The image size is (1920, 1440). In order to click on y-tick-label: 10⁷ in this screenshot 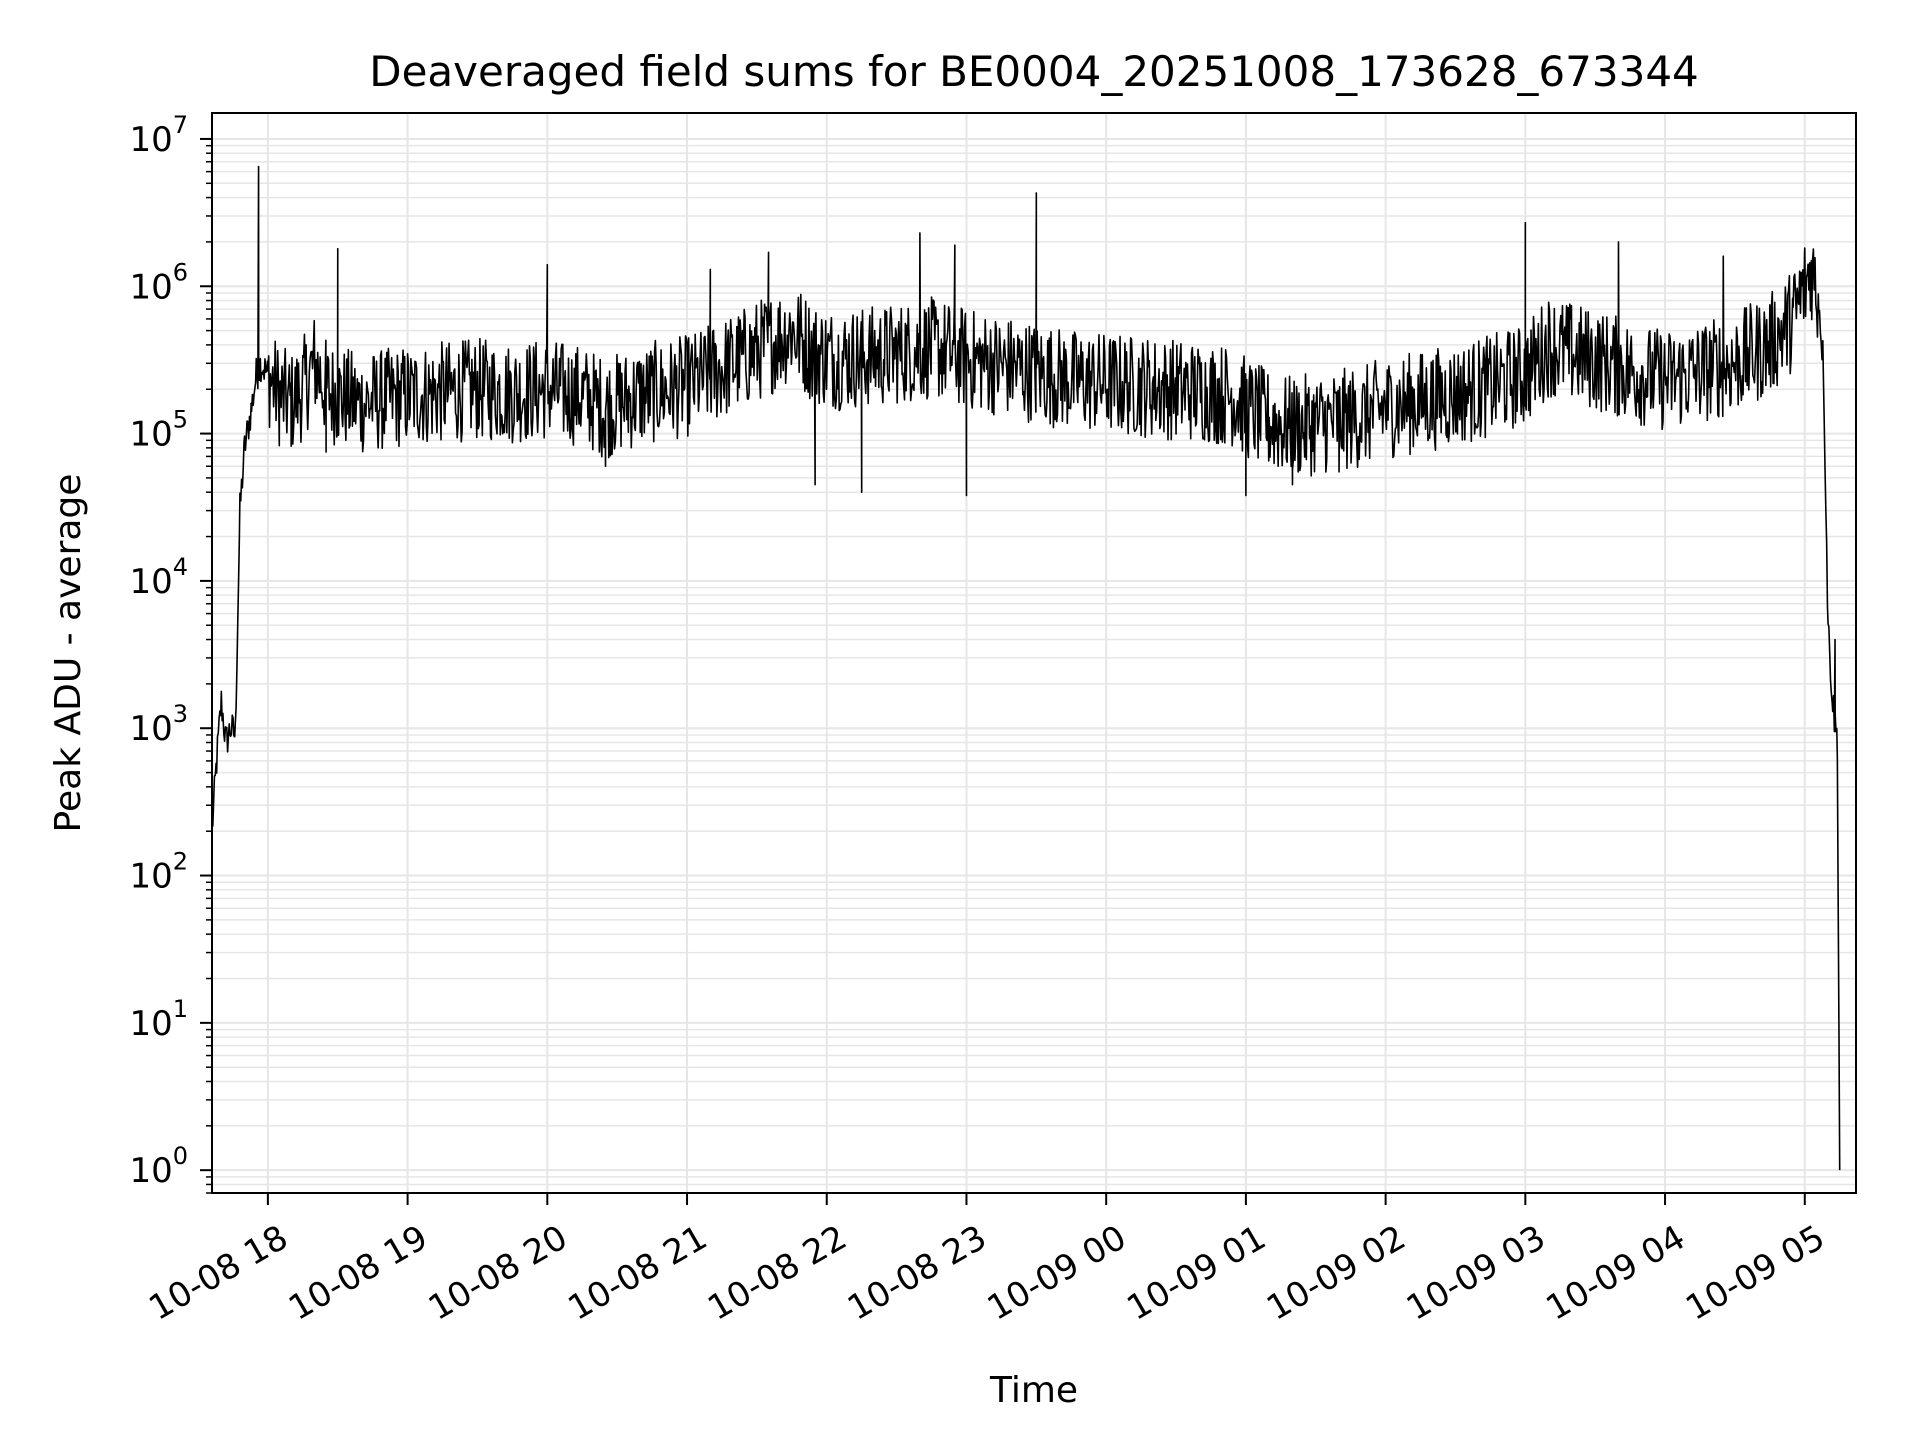, I will do `click(158, 135)`.